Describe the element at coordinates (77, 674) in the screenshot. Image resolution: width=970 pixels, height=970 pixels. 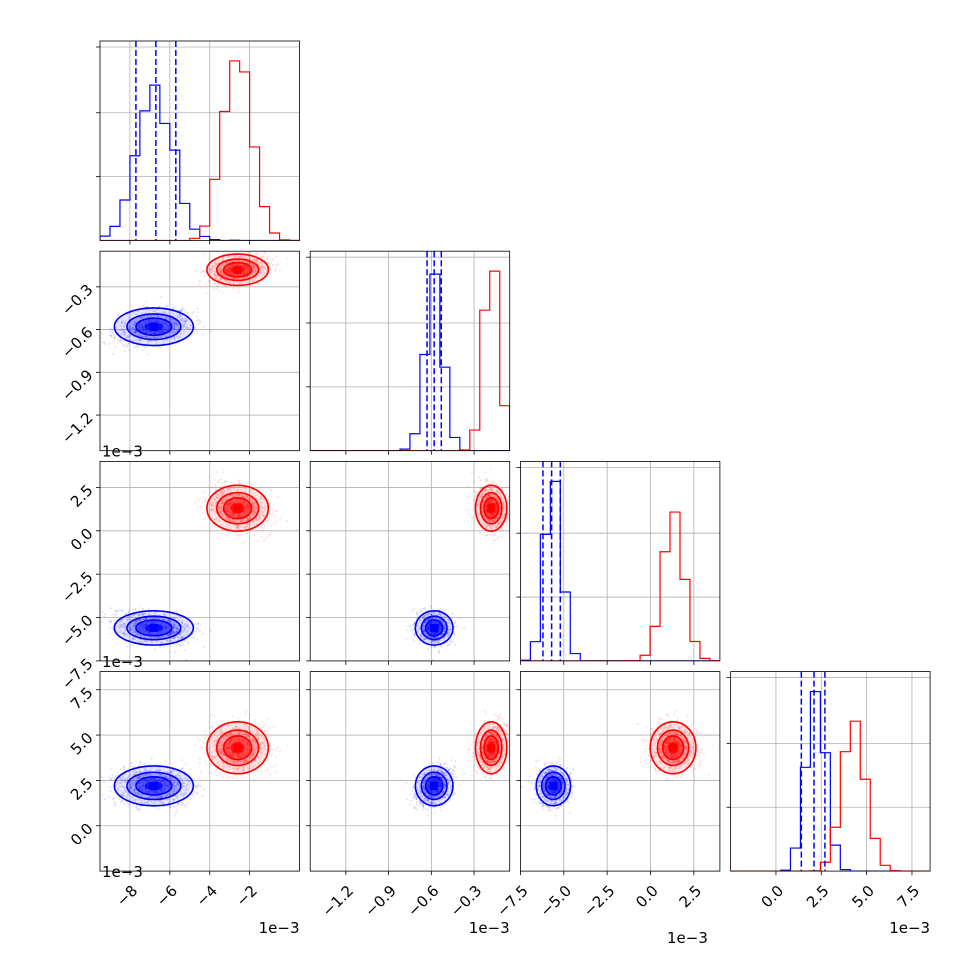
I see `tick-label-y: −7.5` at that location.